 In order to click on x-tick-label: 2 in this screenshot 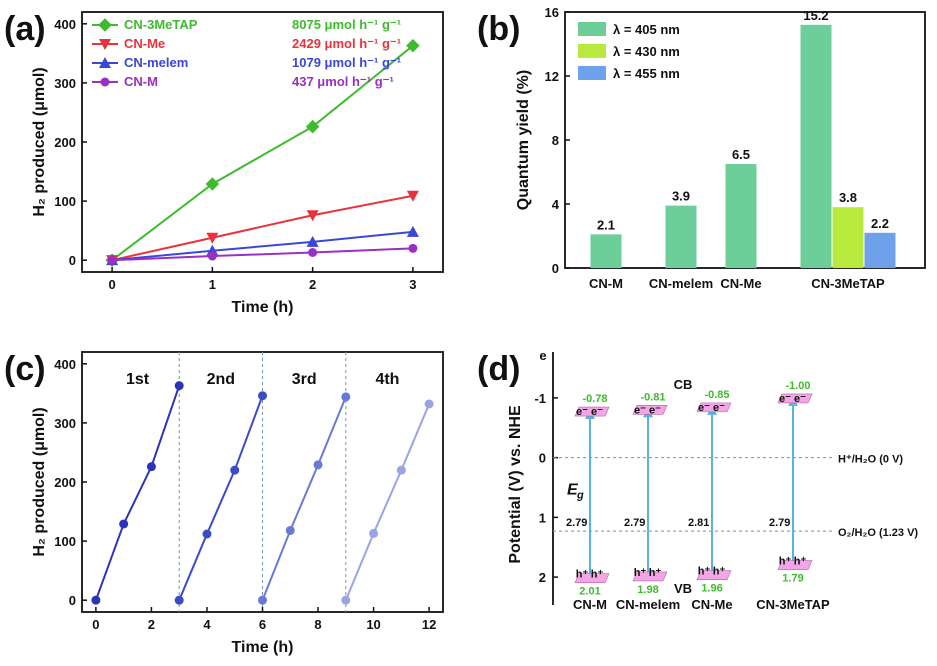, I will do `click(312, 284)`.